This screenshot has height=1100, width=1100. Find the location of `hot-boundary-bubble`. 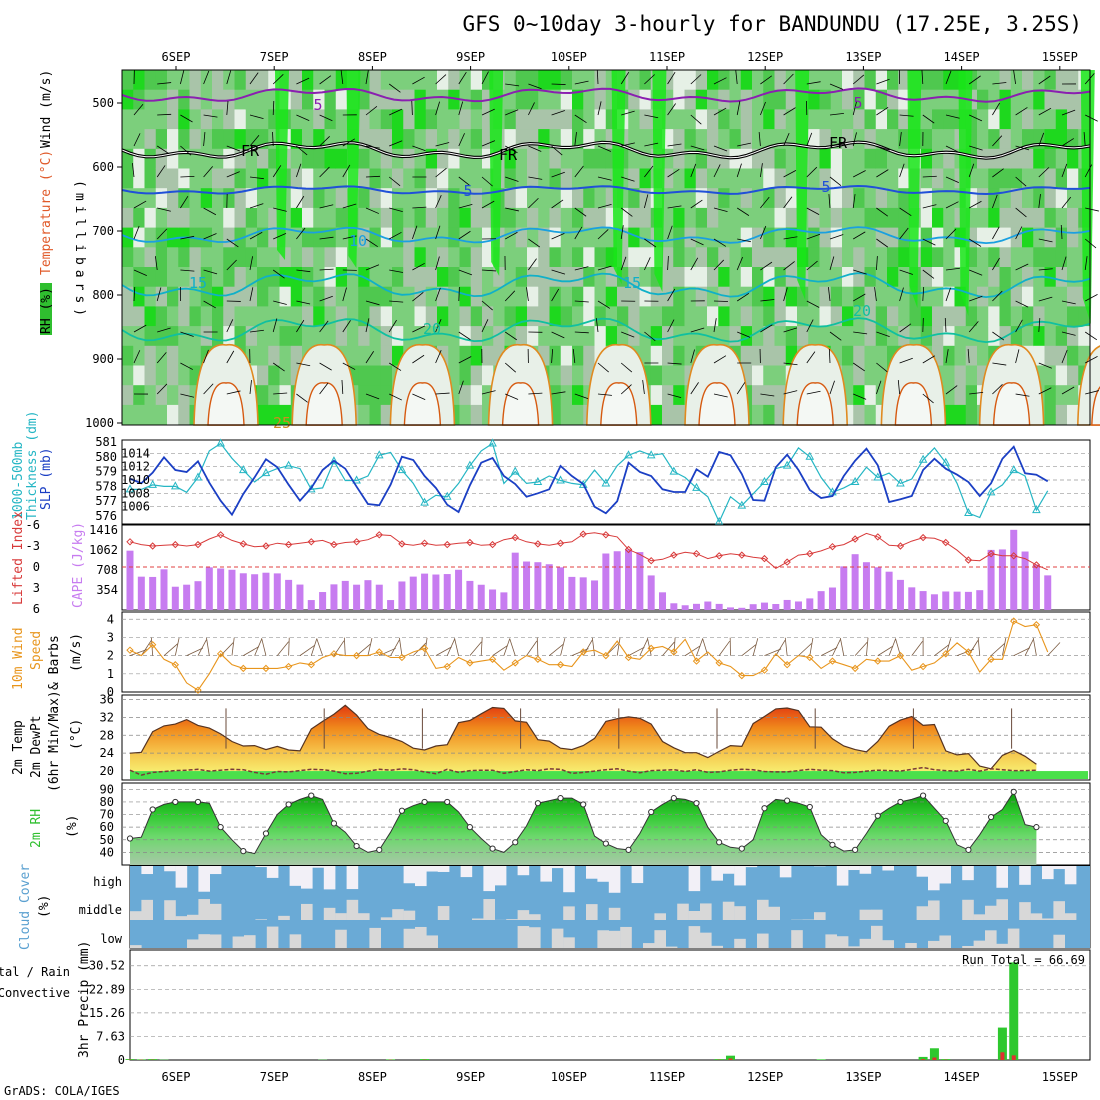

hot-boundary-bubble is located at coordinates (1095, 406).